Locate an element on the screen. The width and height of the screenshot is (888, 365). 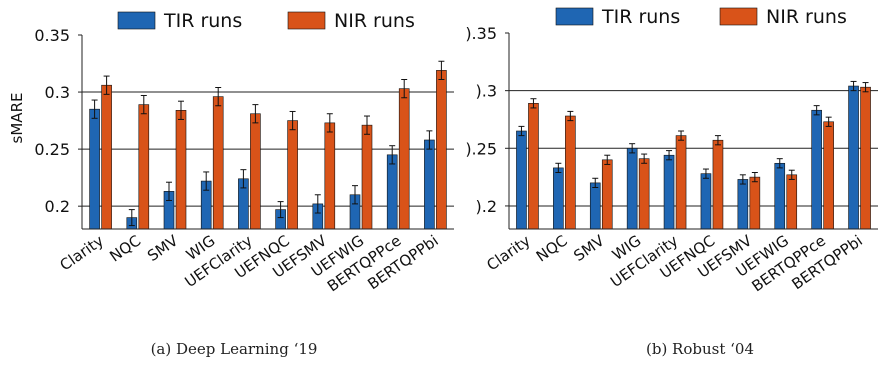
chart-caption: (b) Robust ‘04 is located at coordinates (700, 349).